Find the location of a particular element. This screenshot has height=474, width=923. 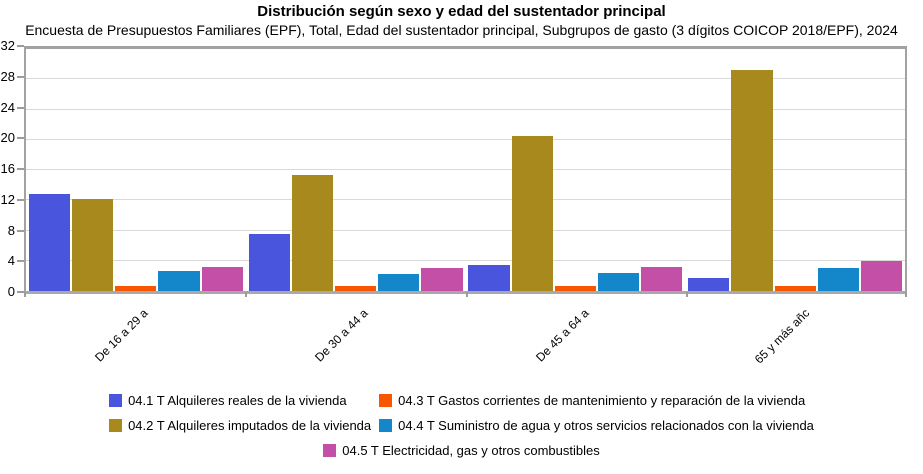

y-axis: 0 4 8 12 16 20 24 28 32 is located at coordinates (7, 169).